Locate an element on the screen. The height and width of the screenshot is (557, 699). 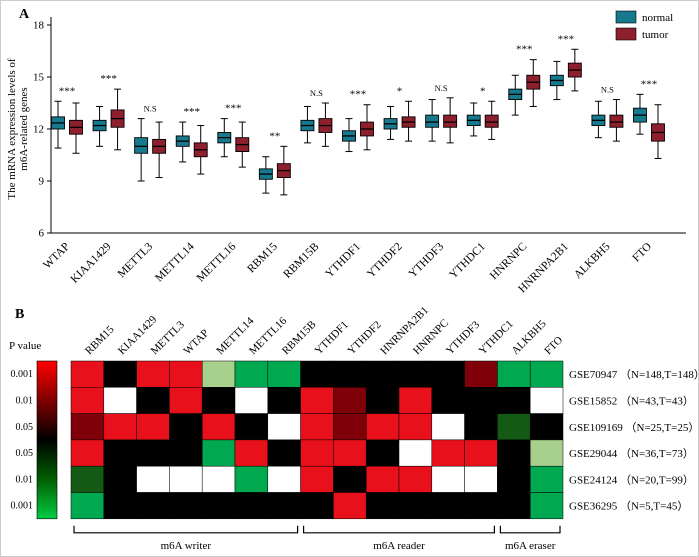
box-normal-HNRNPC is located at coordinates (515, 95).